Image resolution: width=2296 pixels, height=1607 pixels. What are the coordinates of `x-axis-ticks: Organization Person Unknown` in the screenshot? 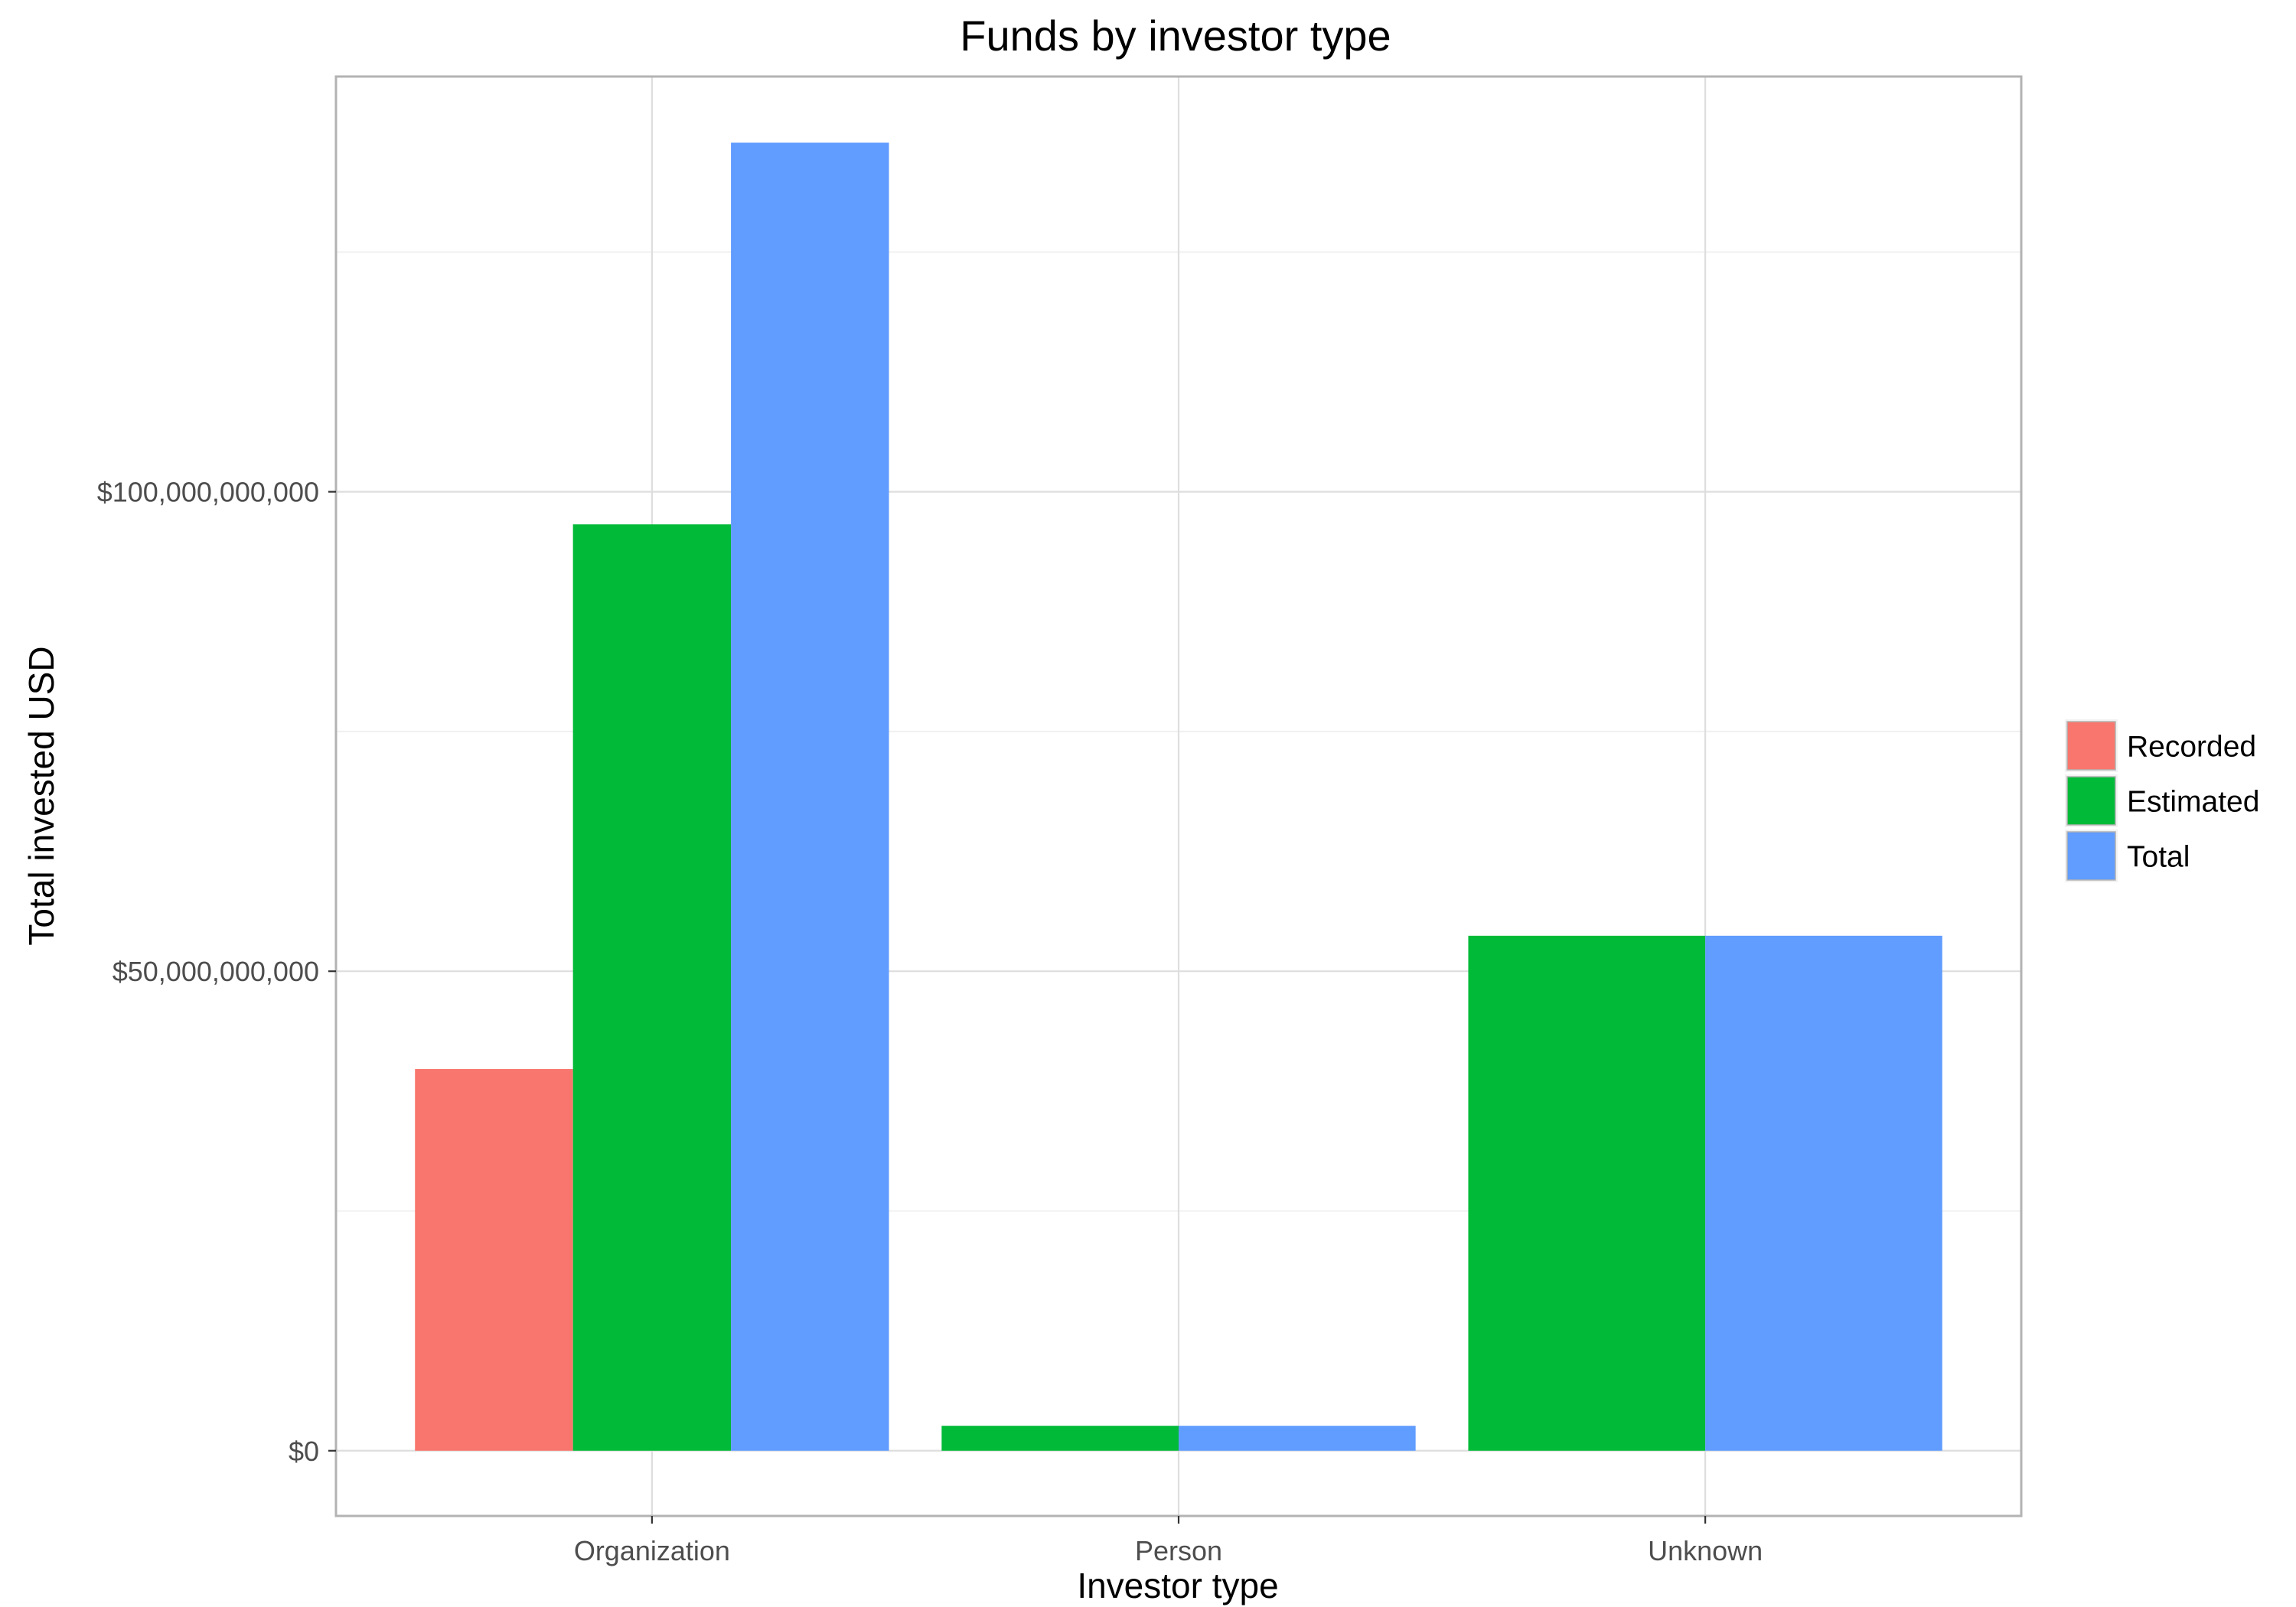 It's located at (1168, 1541).